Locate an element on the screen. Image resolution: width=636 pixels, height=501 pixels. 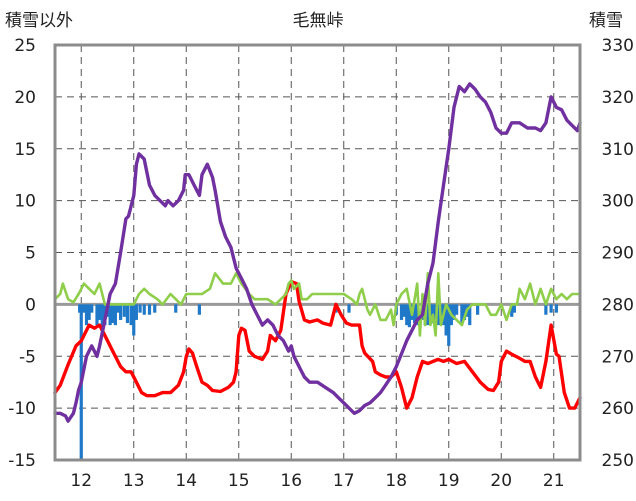
y-tick-right: 330 is located at coordinates (618, 46).